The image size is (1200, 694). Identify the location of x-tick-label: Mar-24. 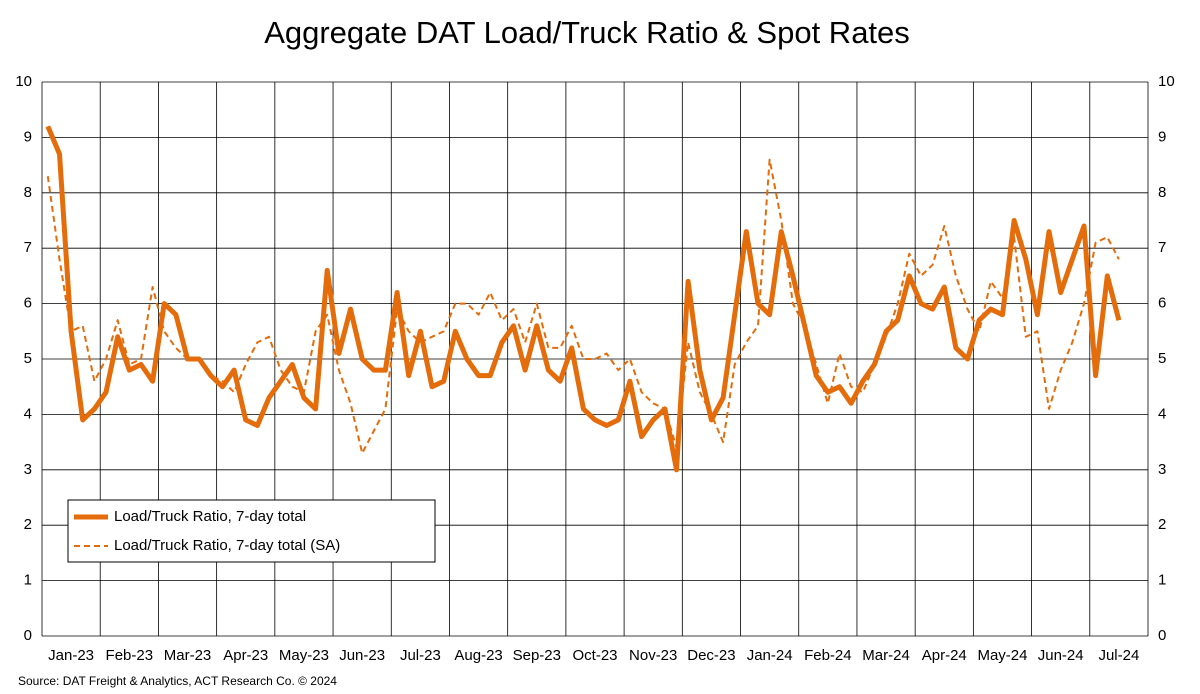
(886, 655).